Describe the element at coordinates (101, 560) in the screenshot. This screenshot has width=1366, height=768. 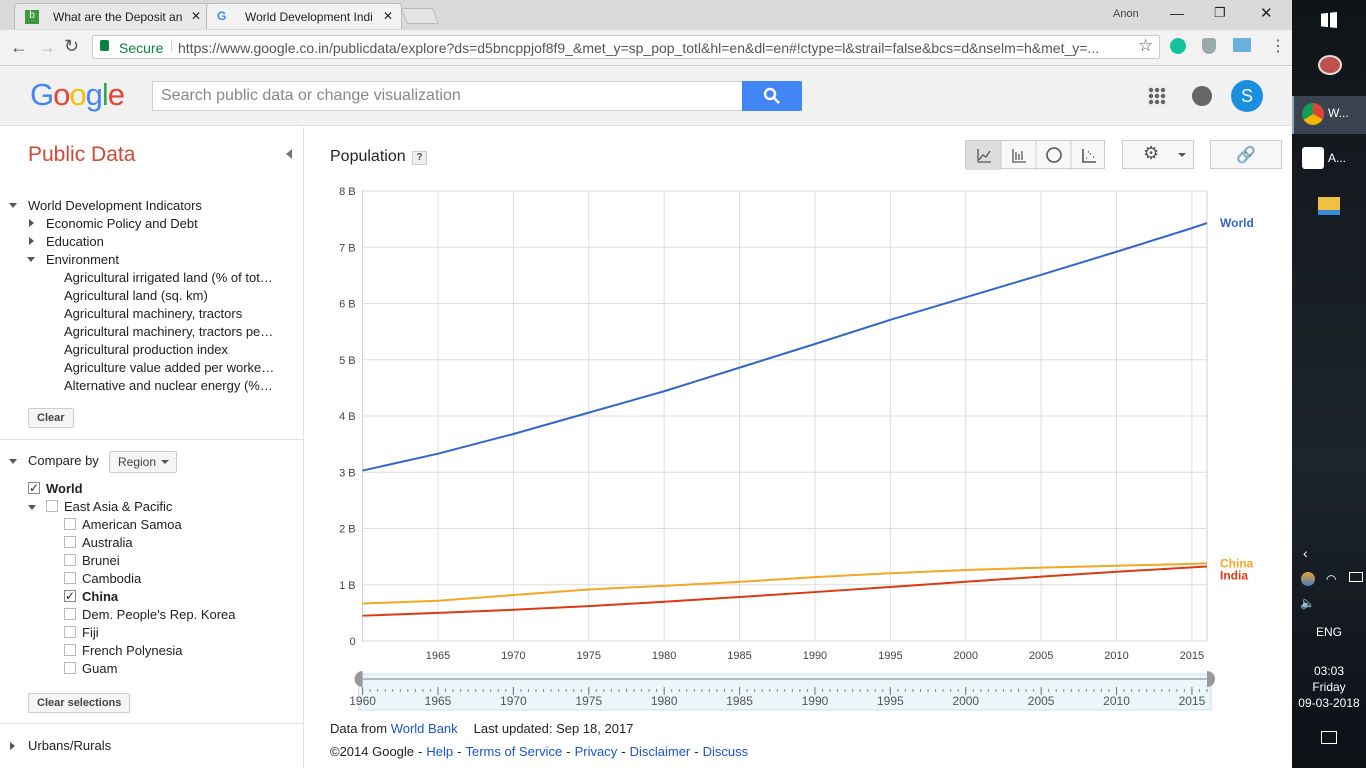
I see `entity-label: Brunei` at that location.